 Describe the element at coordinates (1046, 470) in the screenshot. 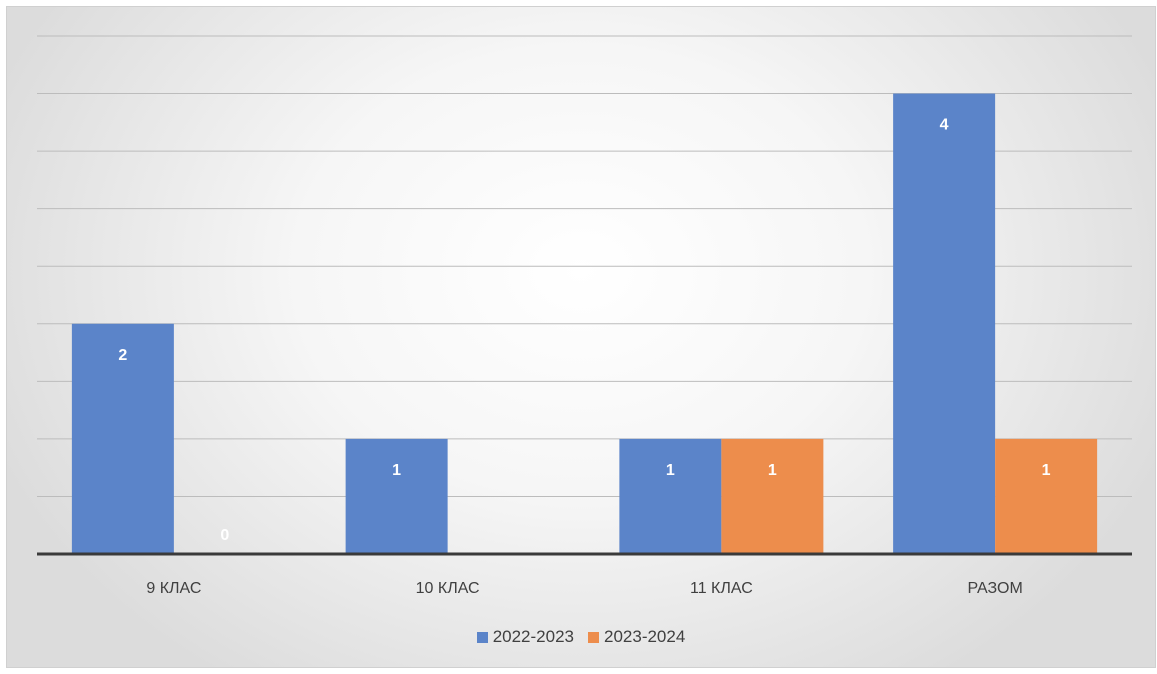

I see `data-label-2-4: 1` at that location.